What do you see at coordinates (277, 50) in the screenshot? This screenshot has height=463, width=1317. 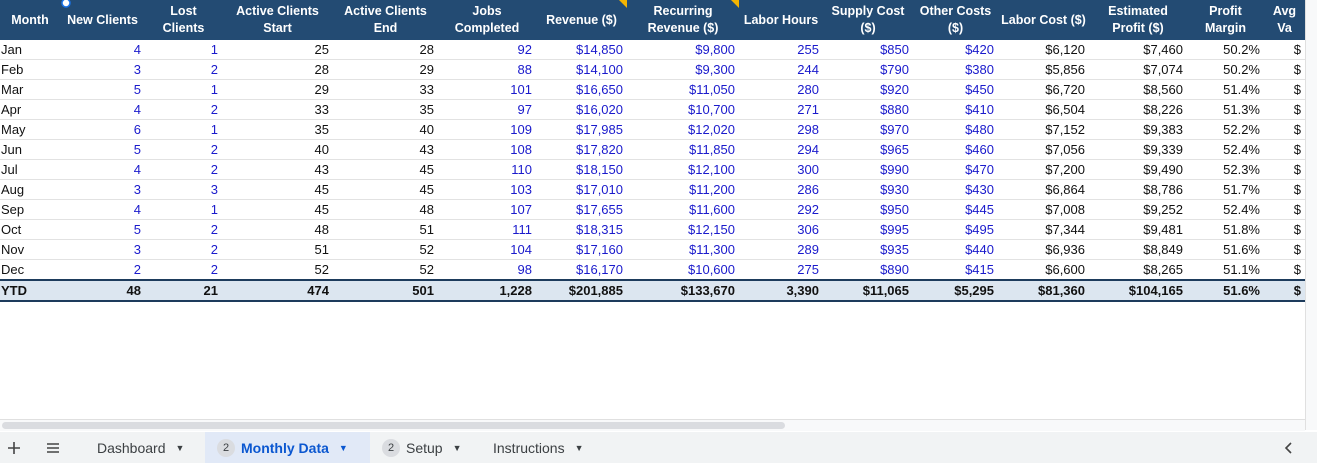 I see `cell: 25` at bounding box center [277, 50].